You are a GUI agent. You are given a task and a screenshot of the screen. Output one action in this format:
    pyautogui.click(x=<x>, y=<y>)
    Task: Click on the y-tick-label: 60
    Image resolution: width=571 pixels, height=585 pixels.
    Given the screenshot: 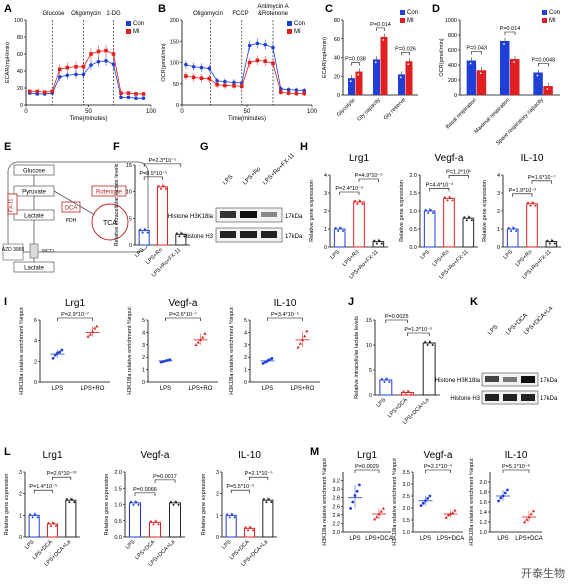 What is the action you would take?
    pyautogui.click(x=20, y=55)
    